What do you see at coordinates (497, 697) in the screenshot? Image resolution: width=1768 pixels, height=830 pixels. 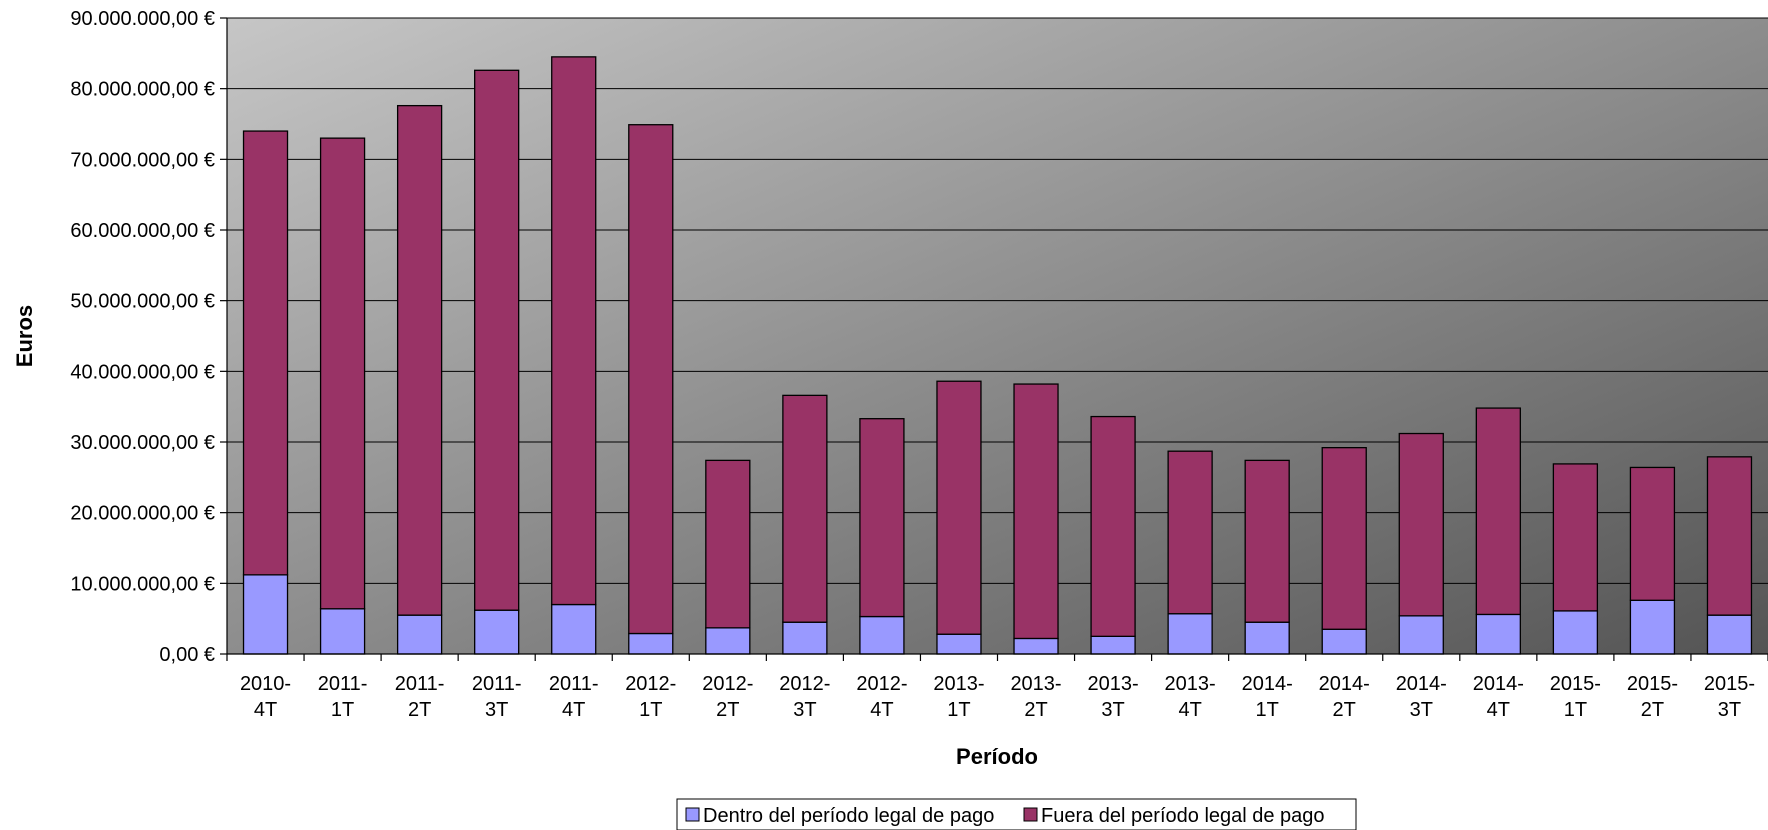 I see `x-tick-label: 2011-3T` at bounding box center [497, 697].